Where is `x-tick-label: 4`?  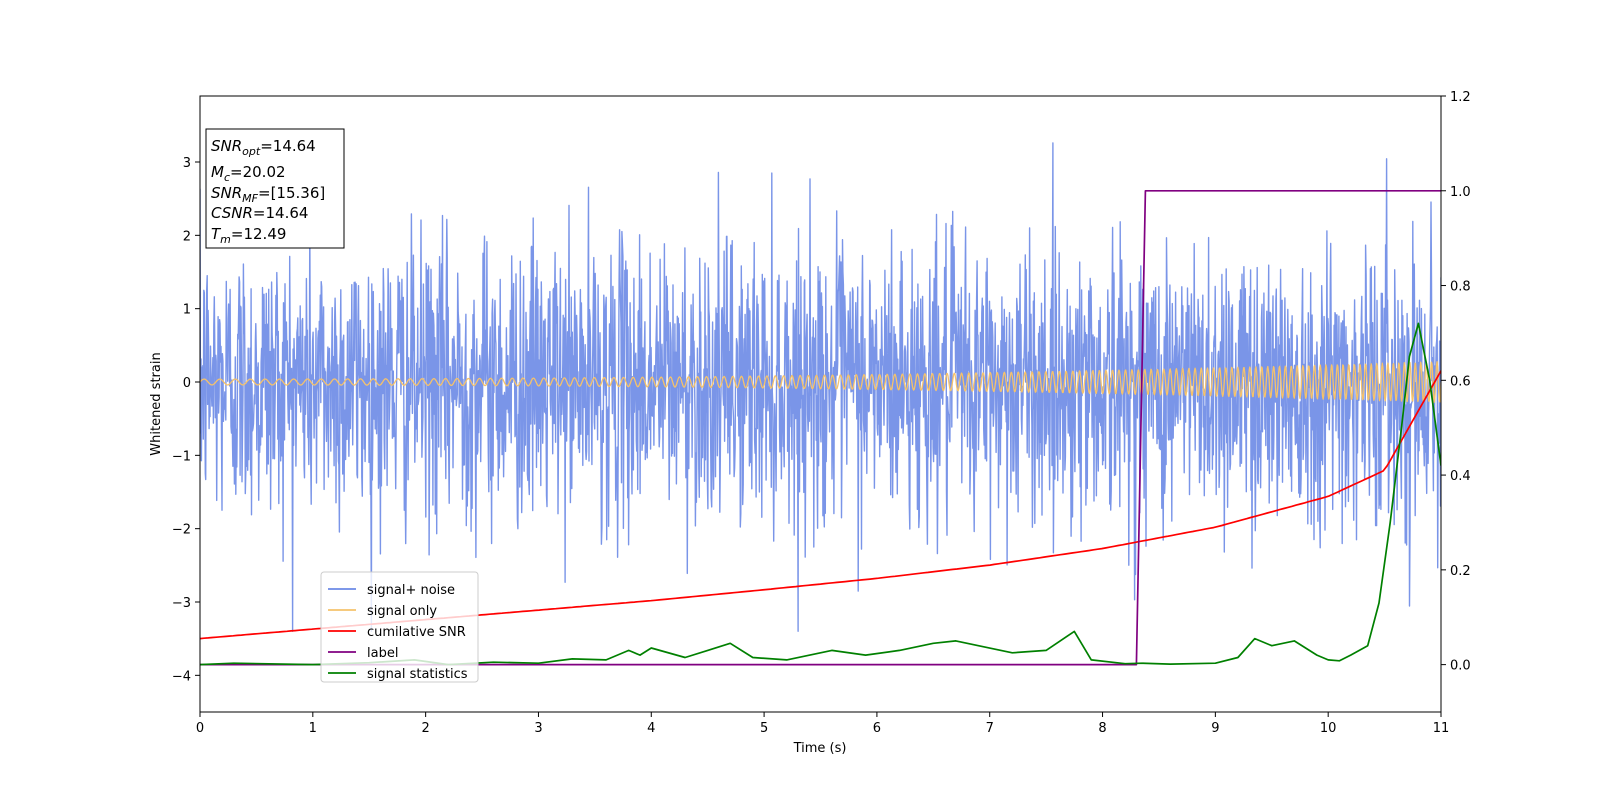
x-tick-label: 4 is located at coordinates (651, 728).